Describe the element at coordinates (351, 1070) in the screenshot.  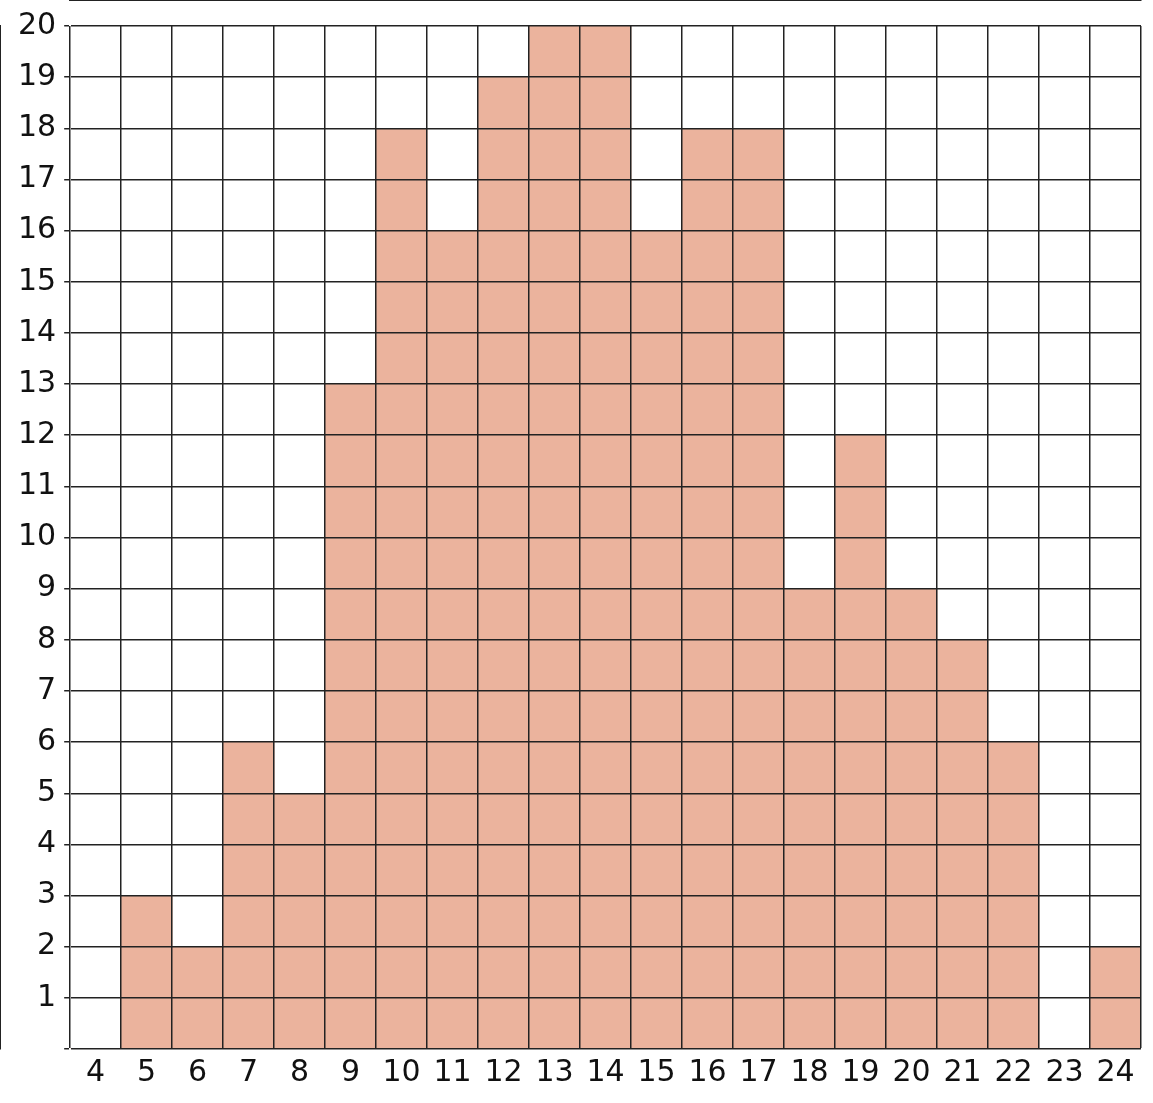
I see `x-tick-label: 9` at that location.